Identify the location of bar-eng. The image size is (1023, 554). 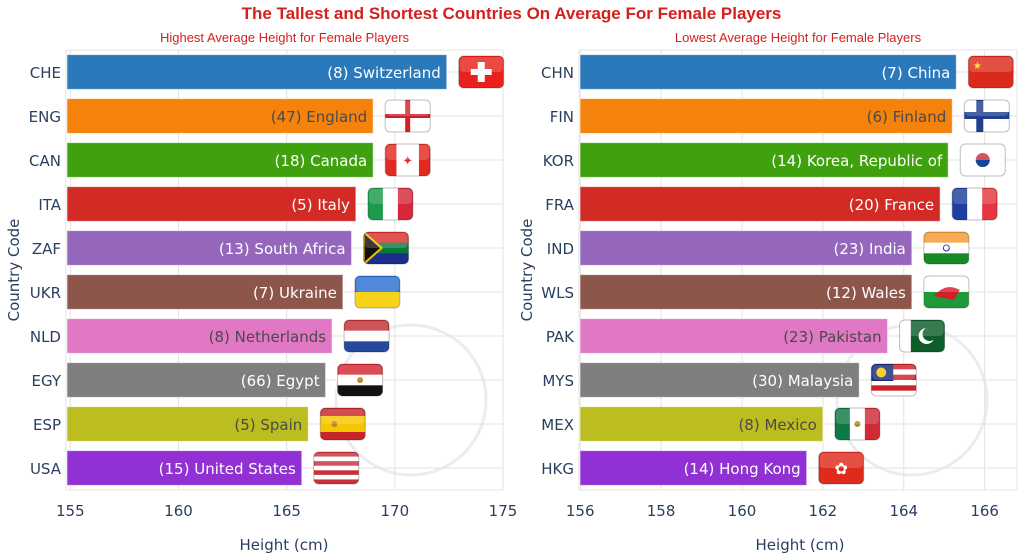
(220, 116).